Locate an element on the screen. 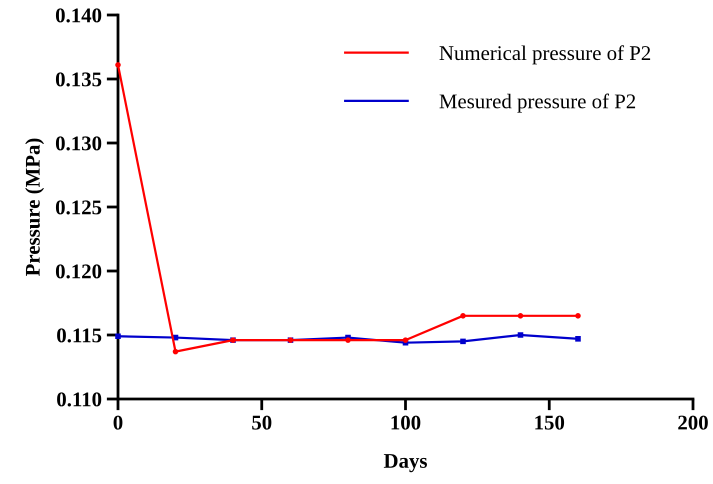 This screenshot has width=713, height=484. legend-label: Mesured pressure of P2 is located at coordinates (538, 103).